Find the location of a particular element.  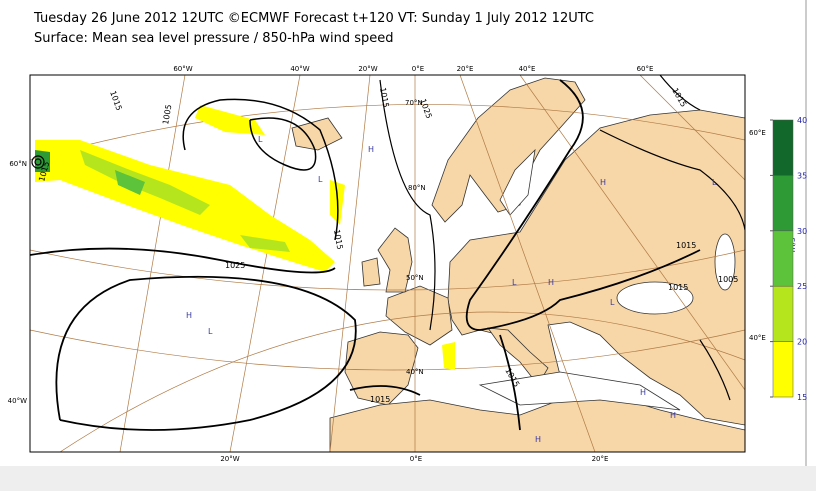

lon-label: 40°E is located at coordinates (527, 69).